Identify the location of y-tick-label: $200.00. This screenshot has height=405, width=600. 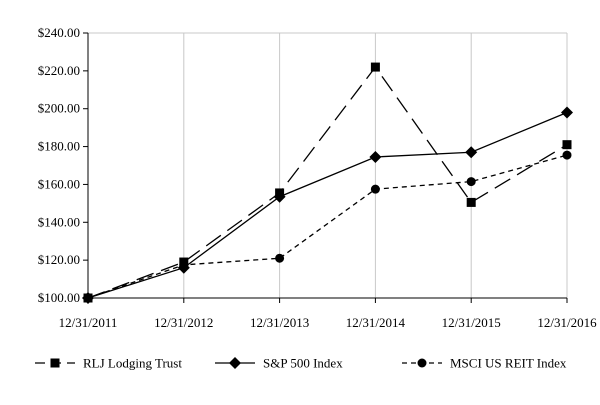
(59, 108).